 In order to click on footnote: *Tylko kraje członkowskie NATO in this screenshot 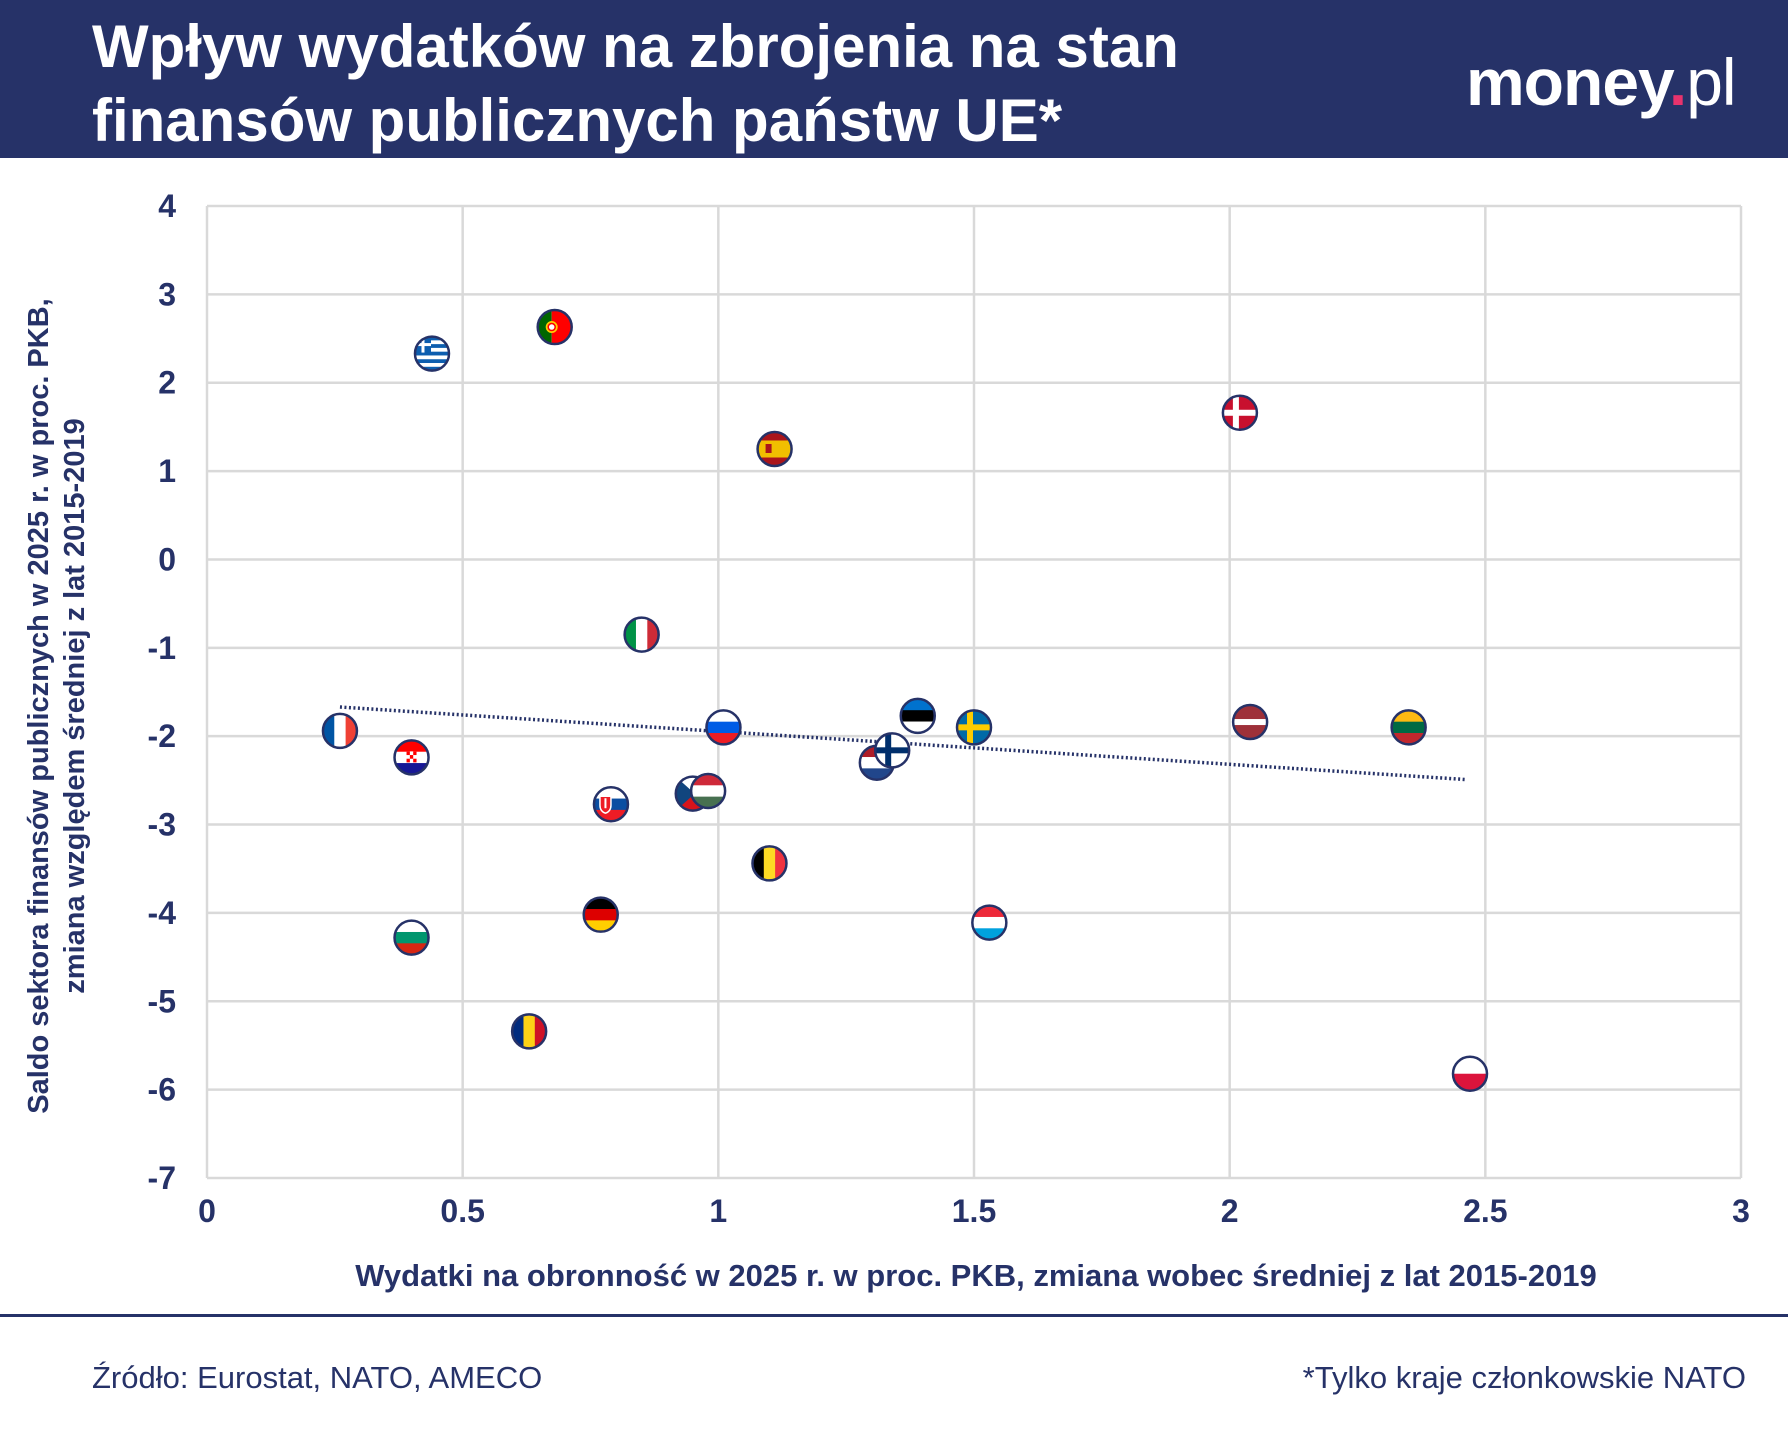, I will do `click(1524, 1377)`.